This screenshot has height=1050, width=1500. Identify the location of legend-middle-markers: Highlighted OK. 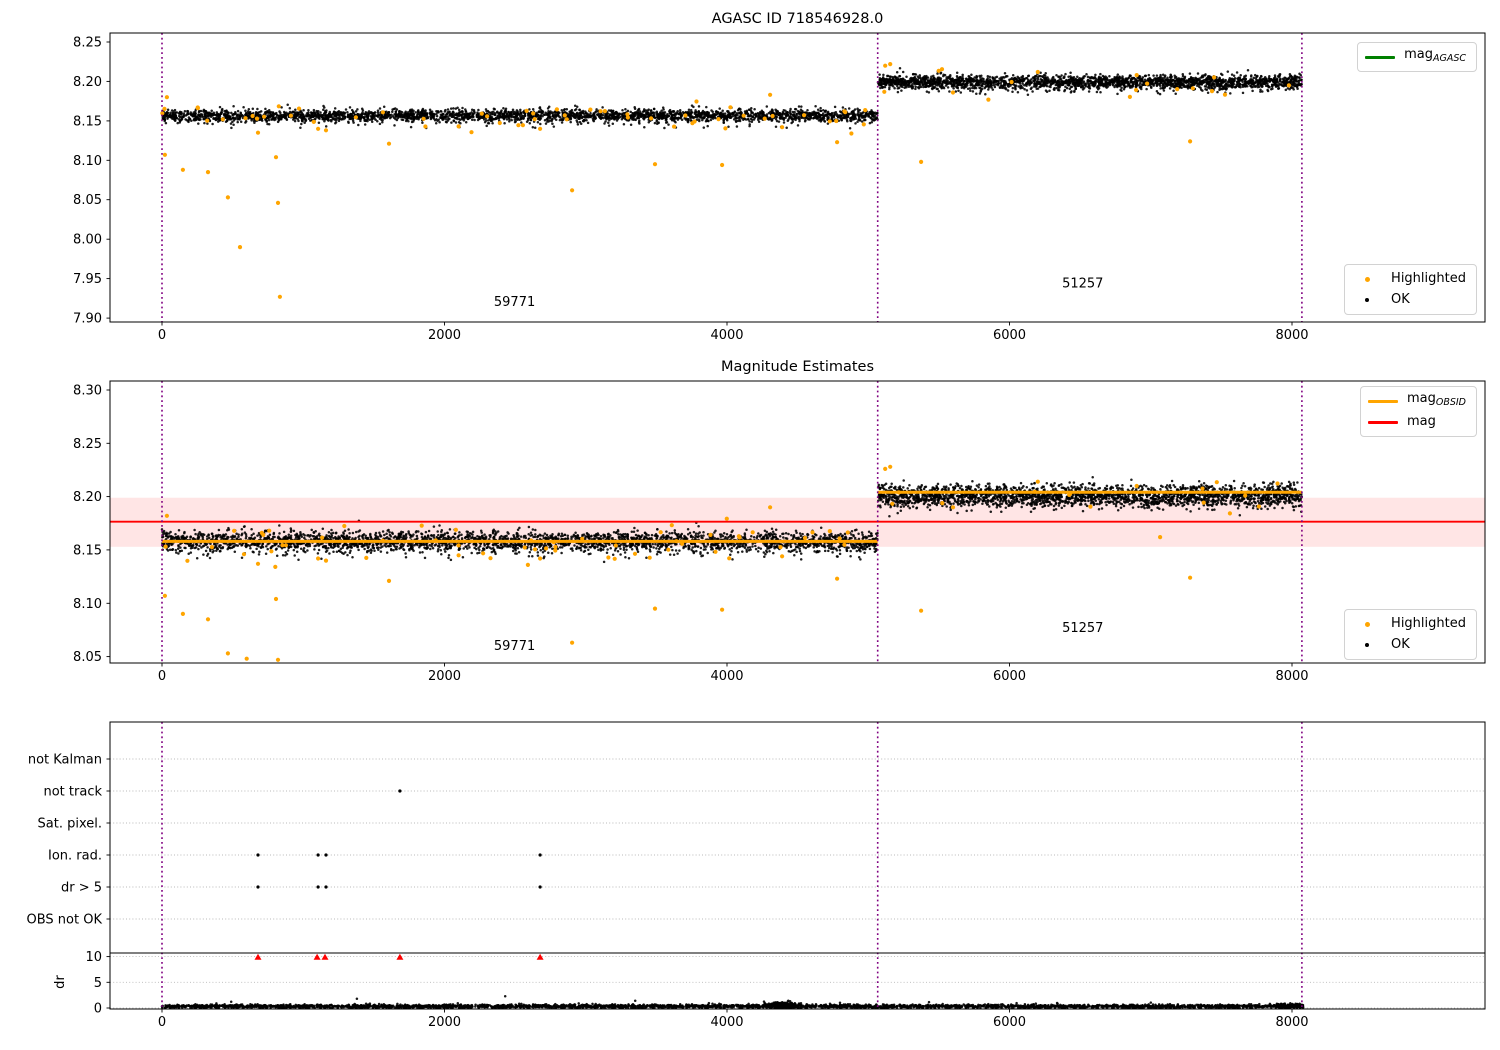
(1410, 634).